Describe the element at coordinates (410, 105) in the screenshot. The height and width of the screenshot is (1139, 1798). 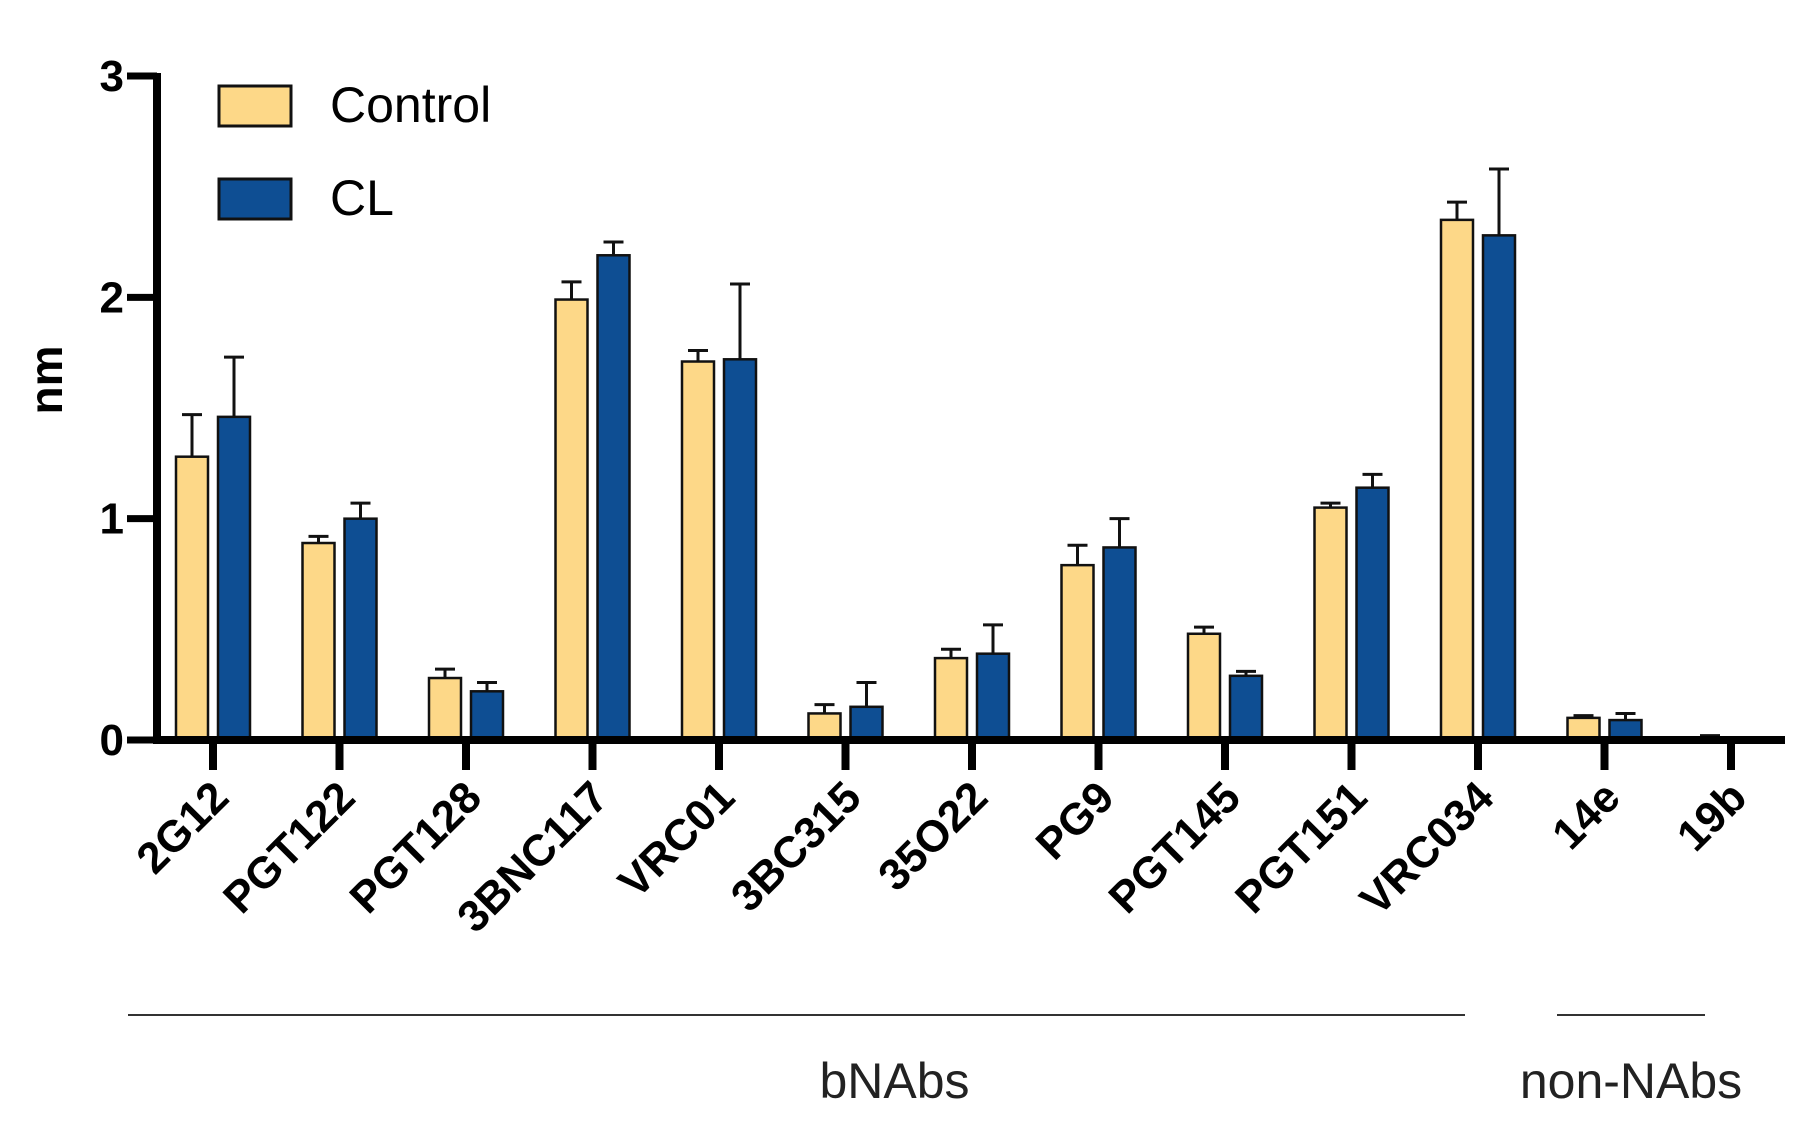
I see `legend-label-control: Control` at that location.